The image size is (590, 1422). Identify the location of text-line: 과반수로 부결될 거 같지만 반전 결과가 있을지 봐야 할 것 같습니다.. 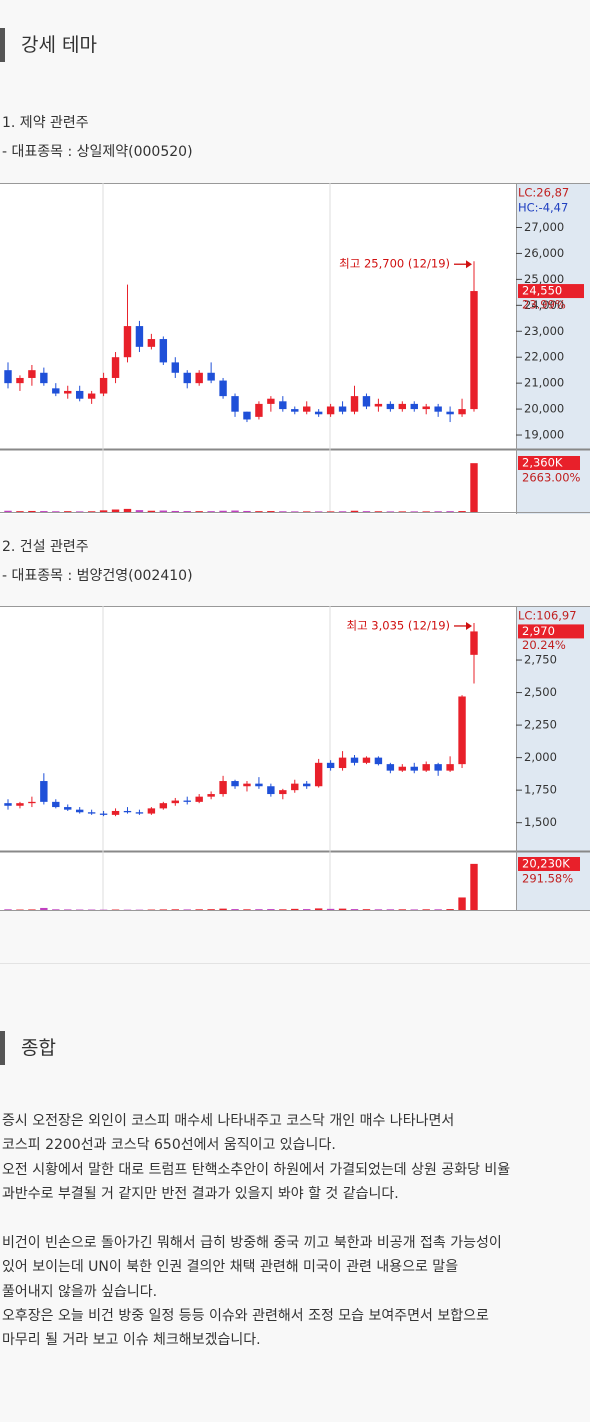
(200, 1193).